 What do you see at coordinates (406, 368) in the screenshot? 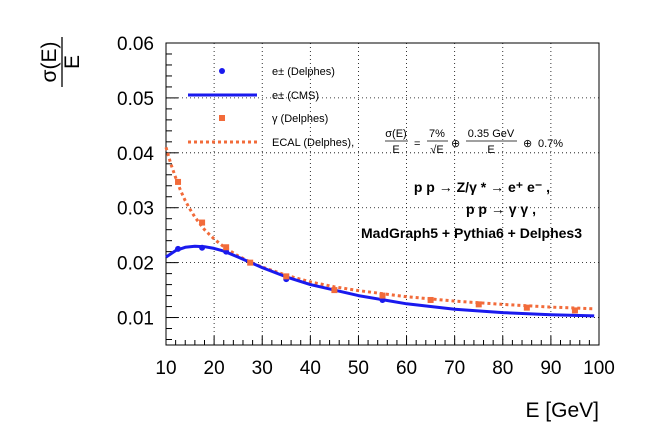
I see `x-tick-label: 60` at bounding box center [406, 368].